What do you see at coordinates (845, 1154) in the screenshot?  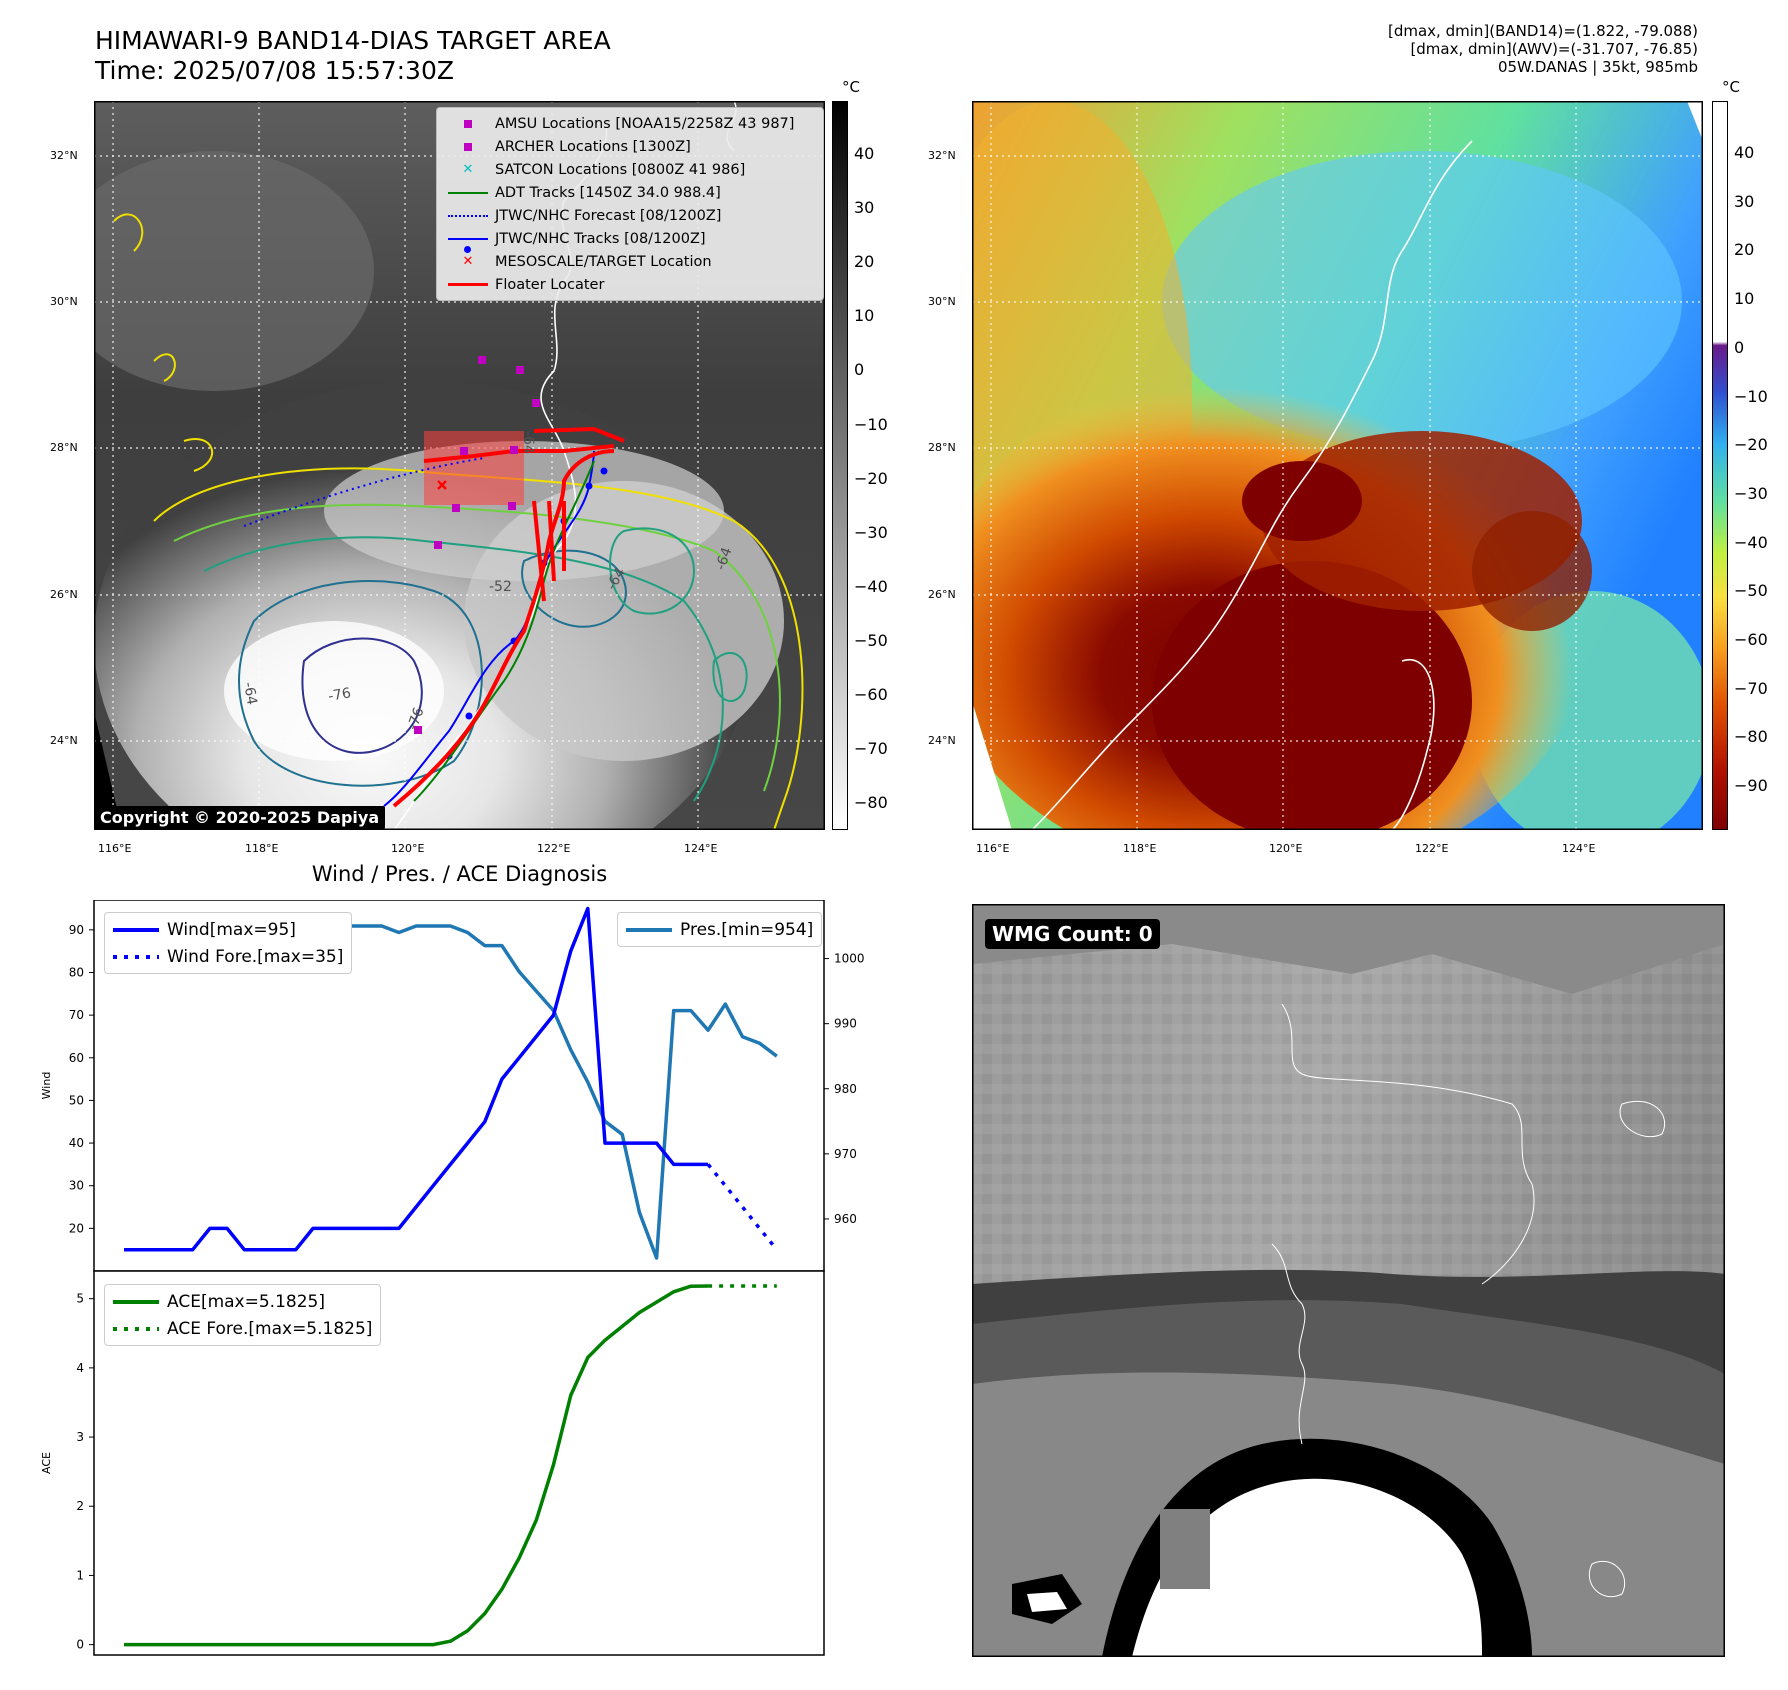 I see `pressure-tick-label: 970` at bounding box center [845, 1154].